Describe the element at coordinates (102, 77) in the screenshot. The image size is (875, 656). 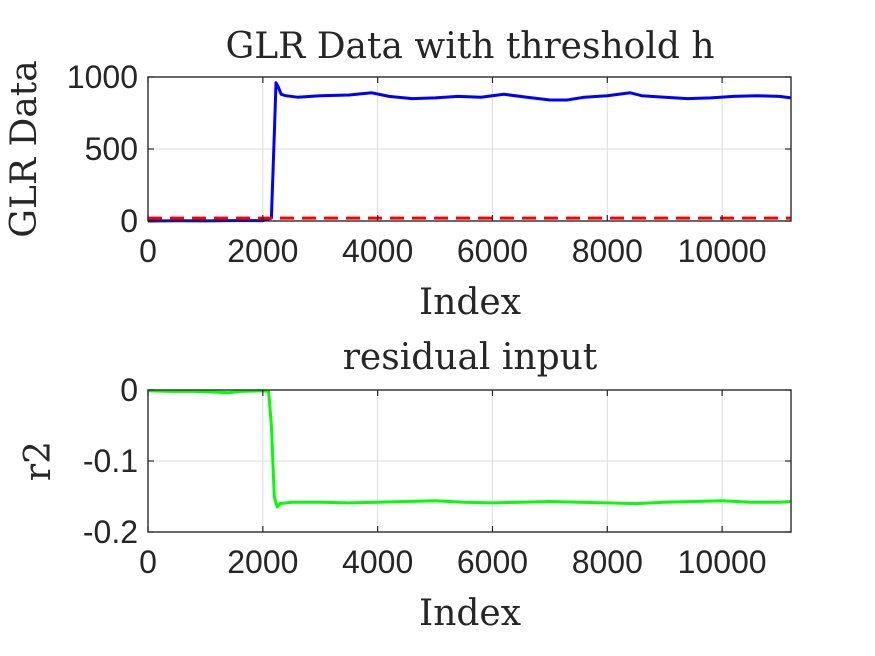
I see `y-tick-label: 1000` at that location.